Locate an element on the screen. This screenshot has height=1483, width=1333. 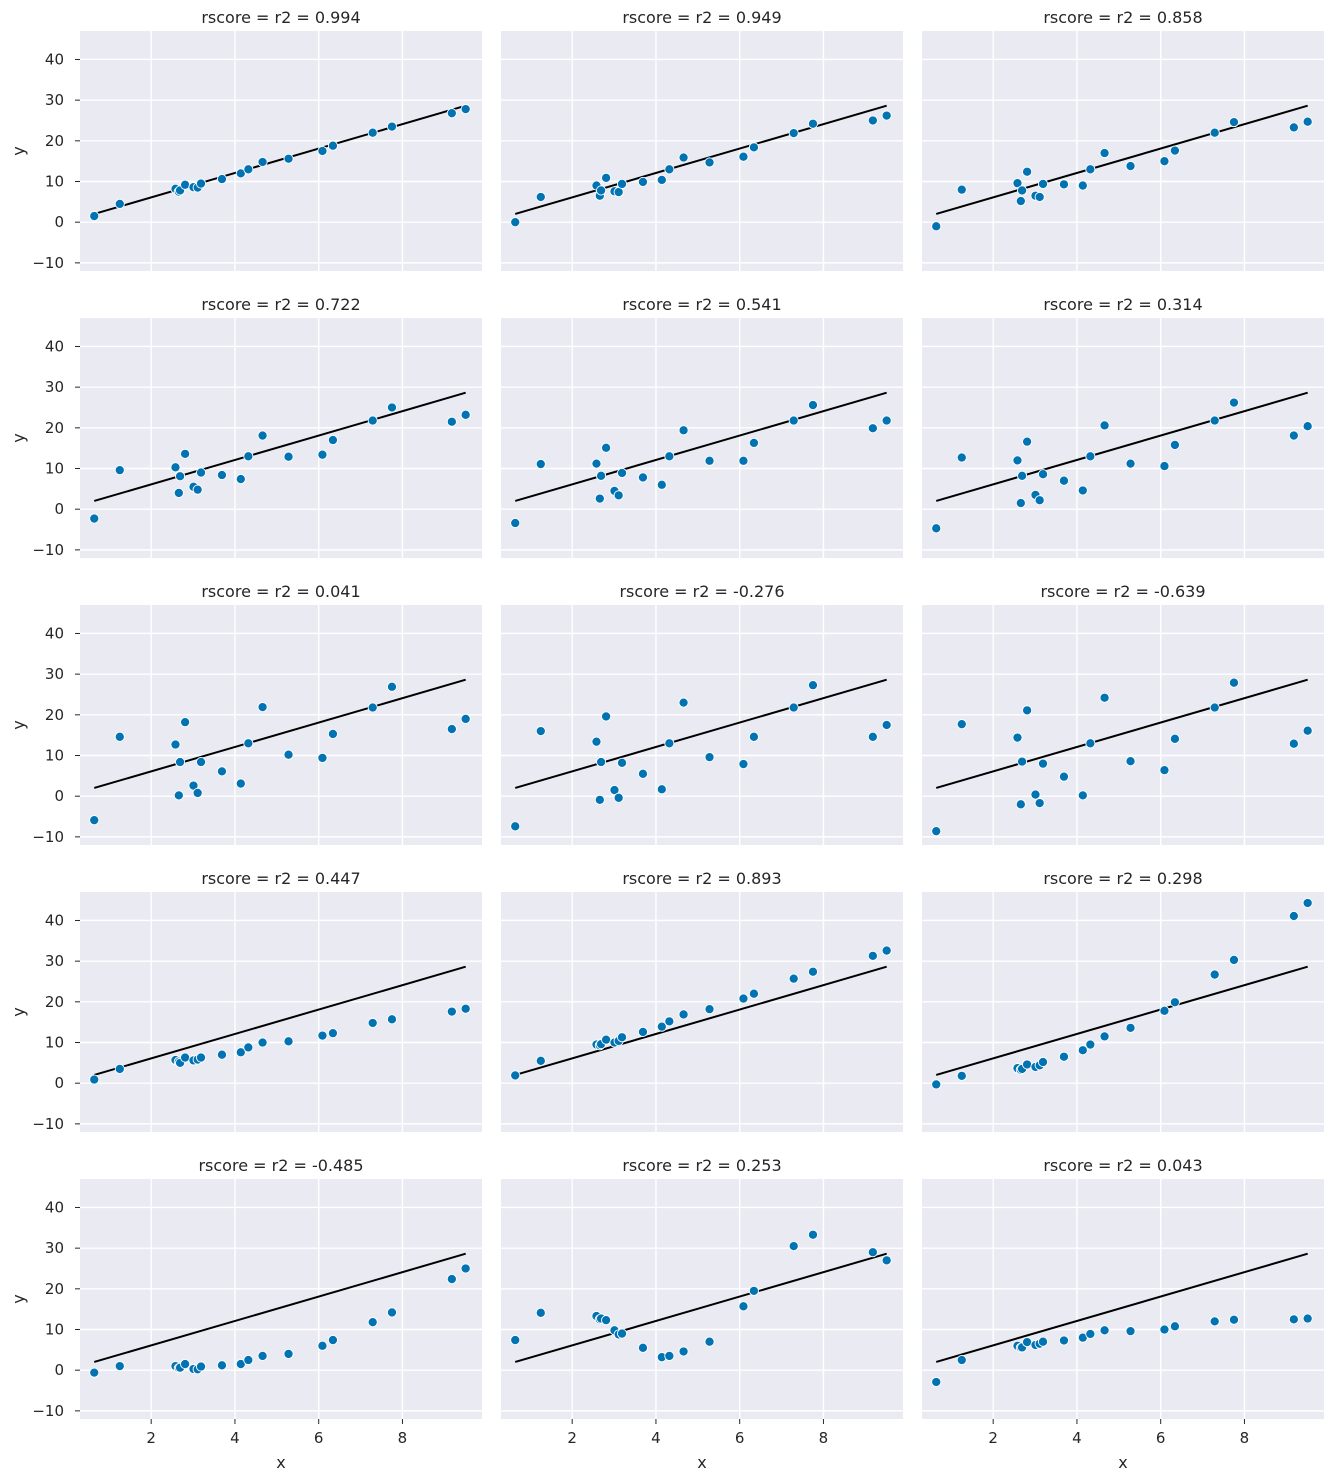
facet-panel-1: rscore = r2 = 0.994 −10 0 10 20 30 40 y is located at coordinates (245, 140).